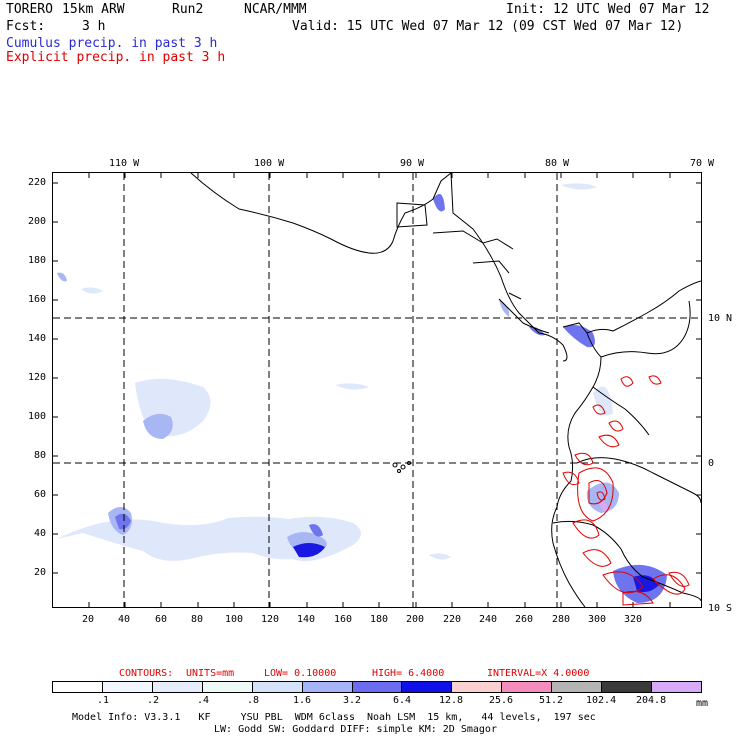 This screenshot has width=740, height=740. I want to click on y-tick-label: 100, so click(37, 416).